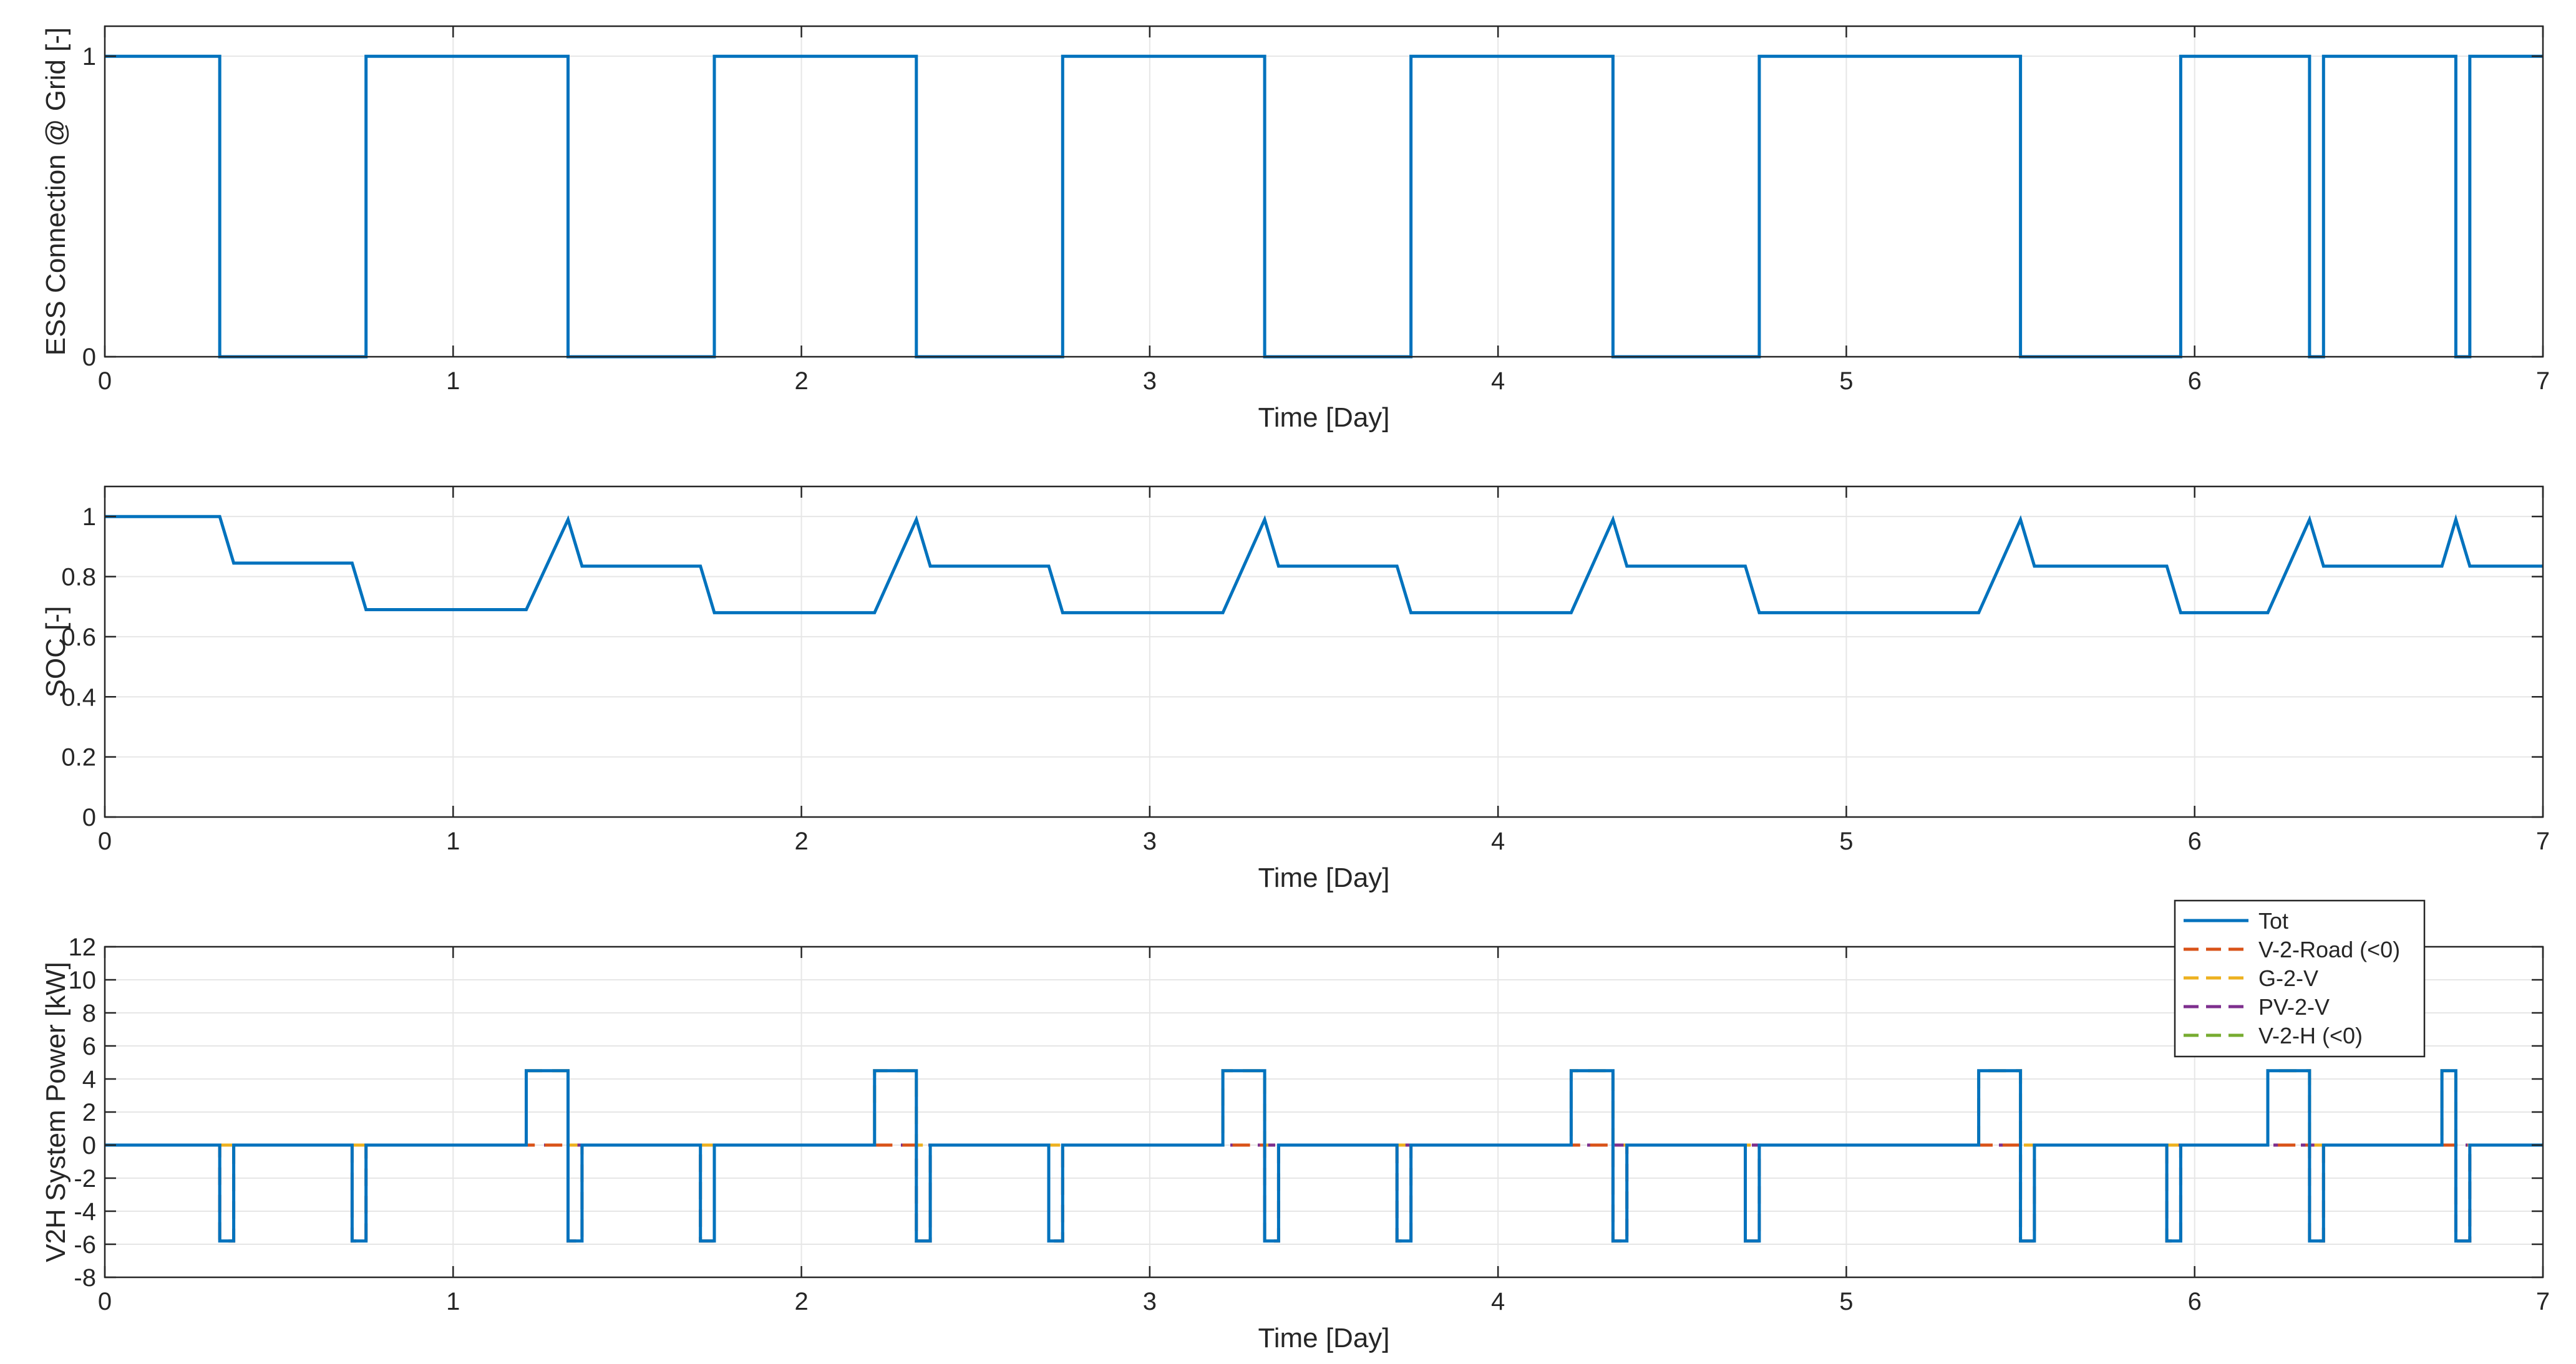 This screenshot has height=1364, width=2576. I want to click on y-tick-label: 0.6, so click(78, 637).